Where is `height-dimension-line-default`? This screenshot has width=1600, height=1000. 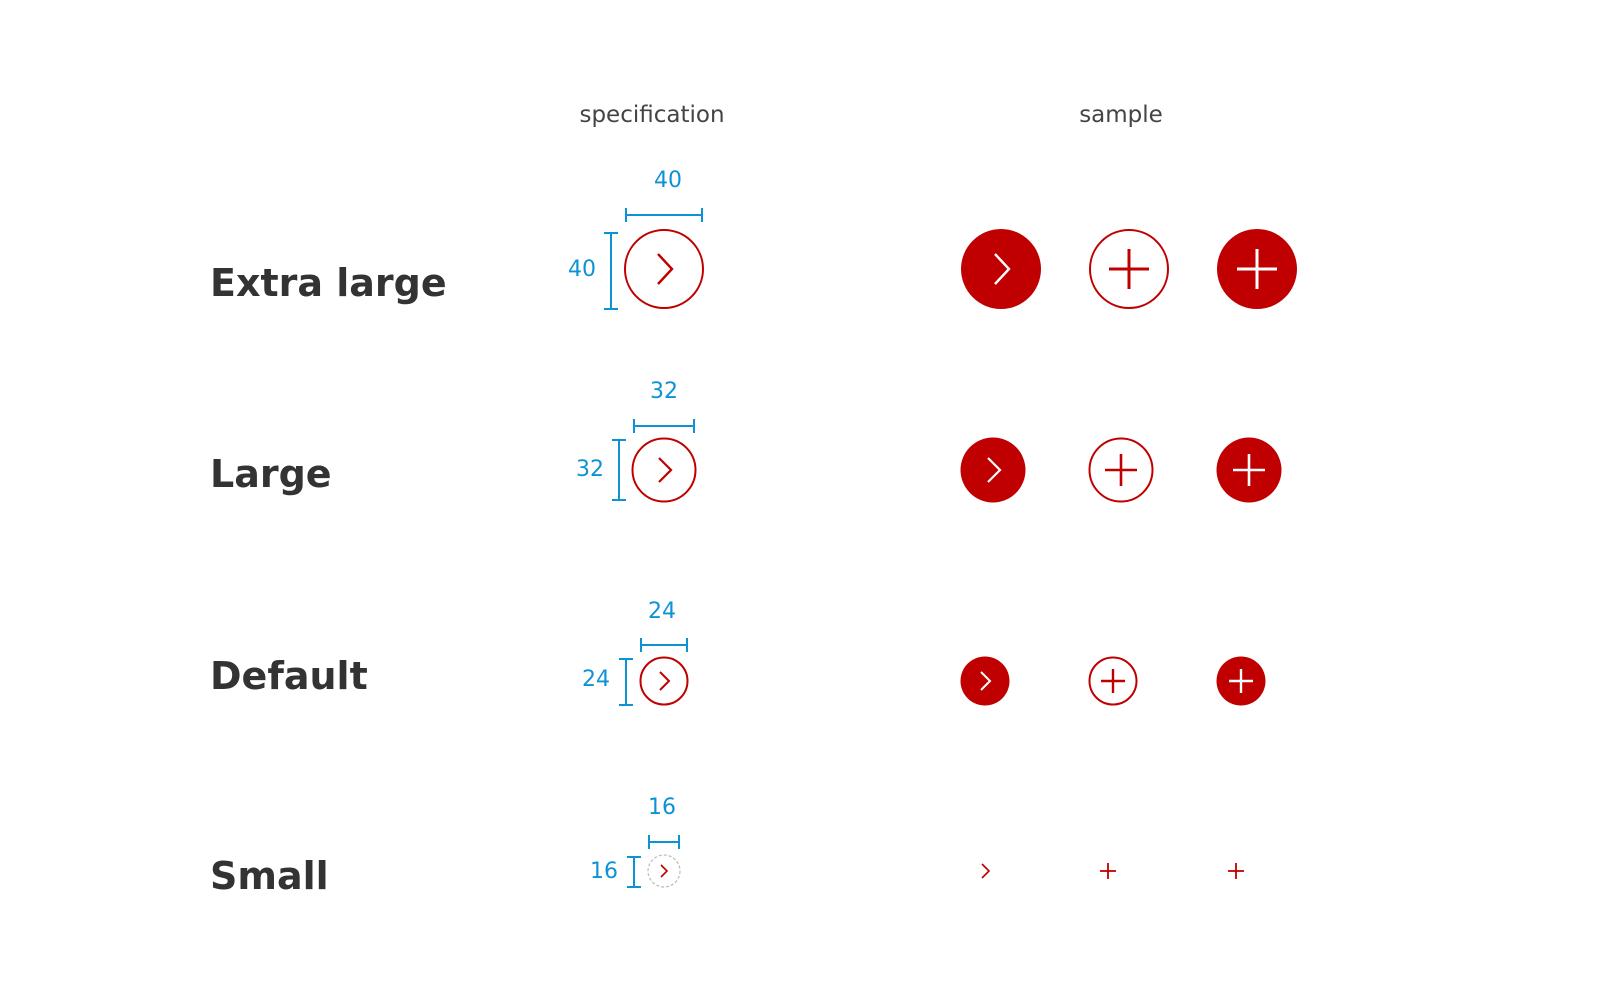
height-dimension-line-default is located at coordinates (626, 682).